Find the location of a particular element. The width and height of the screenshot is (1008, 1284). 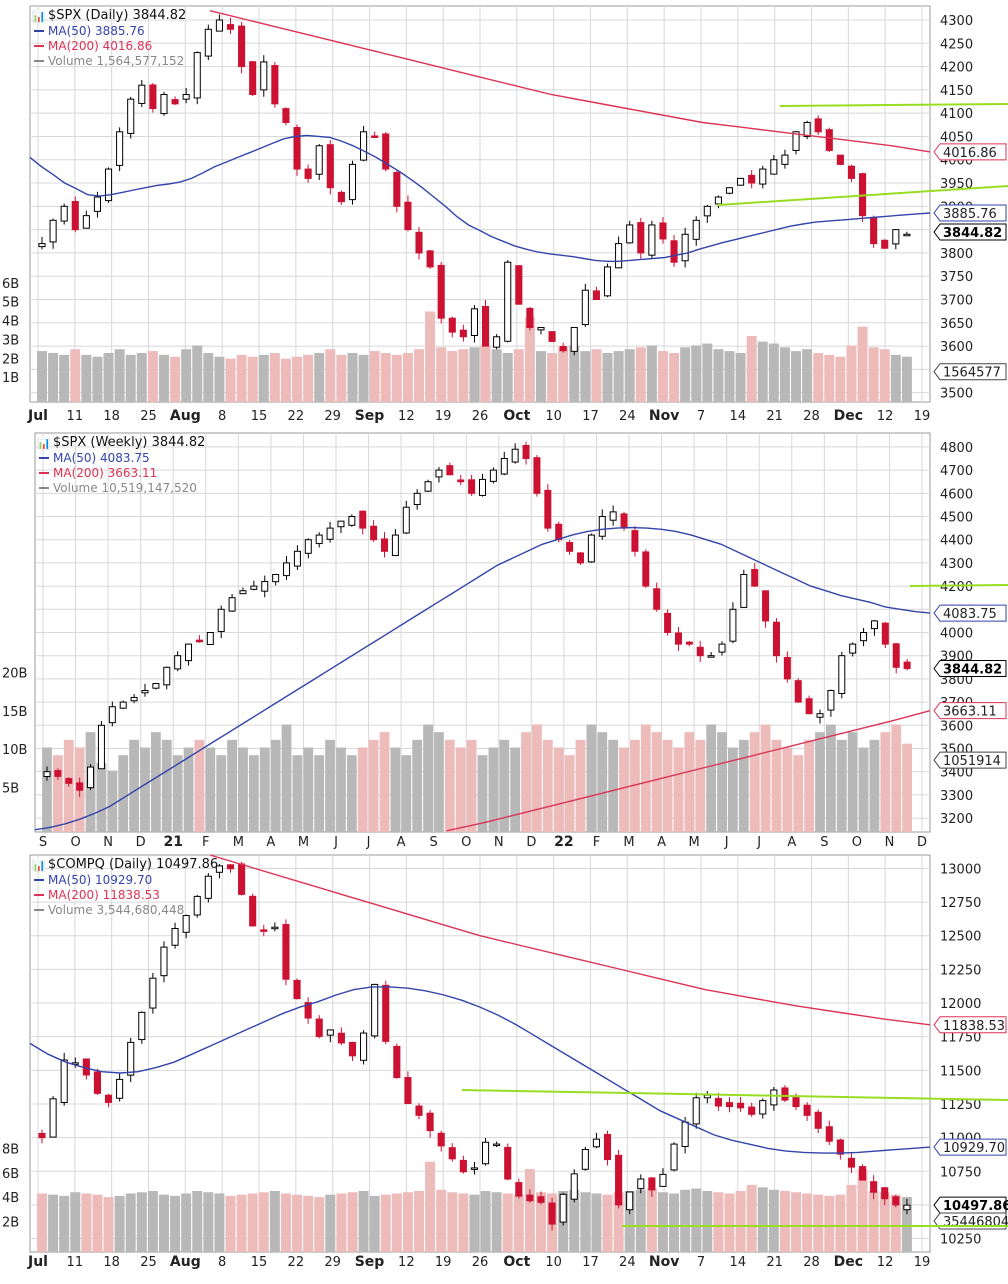

x-tick-label: M is located at coordinates (238, 842).